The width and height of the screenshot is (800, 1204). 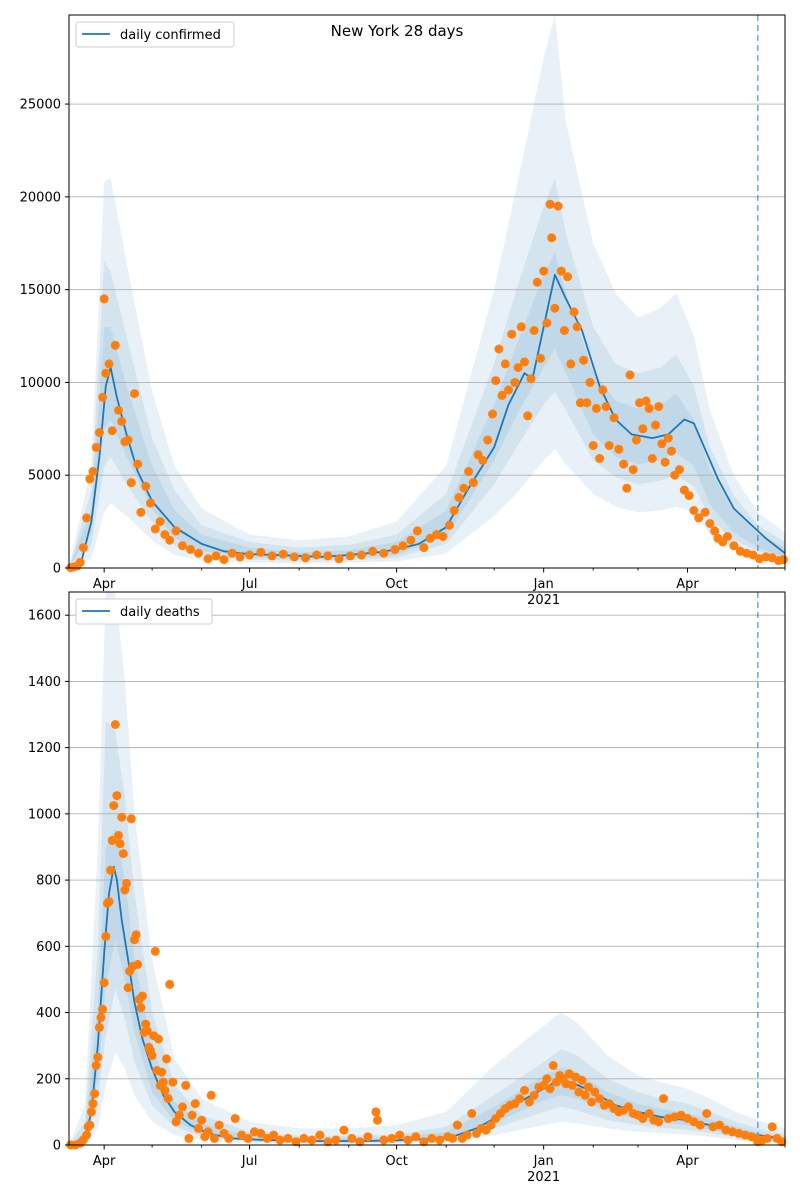 I want to click on confirmed-y-tick-label: 15000, so click(x=40, y=290).